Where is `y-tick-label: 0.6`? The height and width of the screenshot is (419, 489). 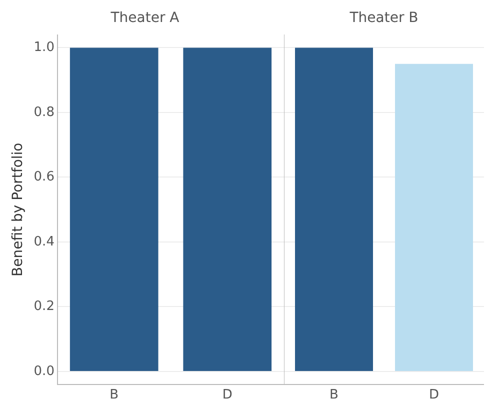
y-tick-label: 0.6 is located at coordinates (44, 177).